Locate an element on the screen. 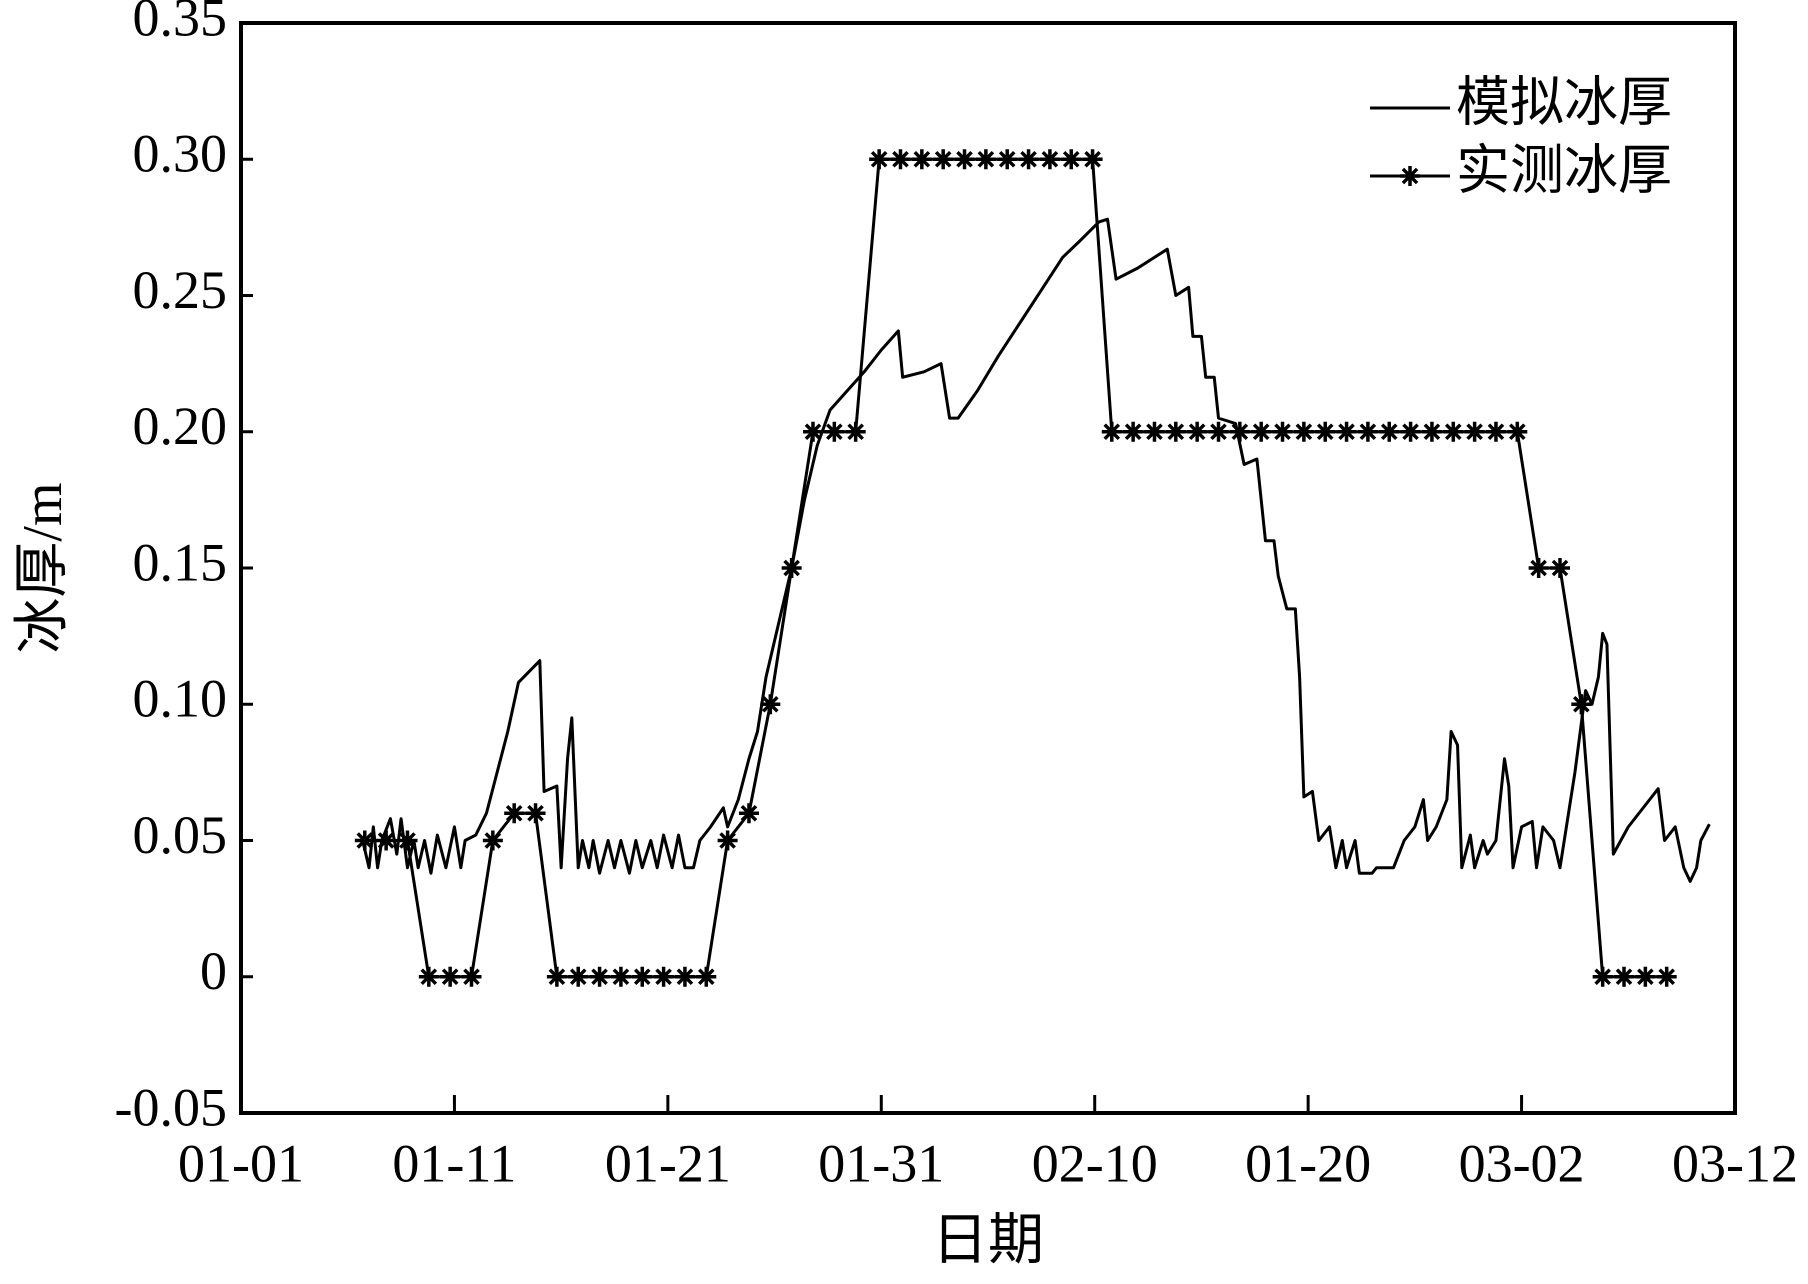 Image resolution: width=1808 pixels, height=1284 pixels. x-tick-label: 03-02 is located at coordinates (1522, 1163).